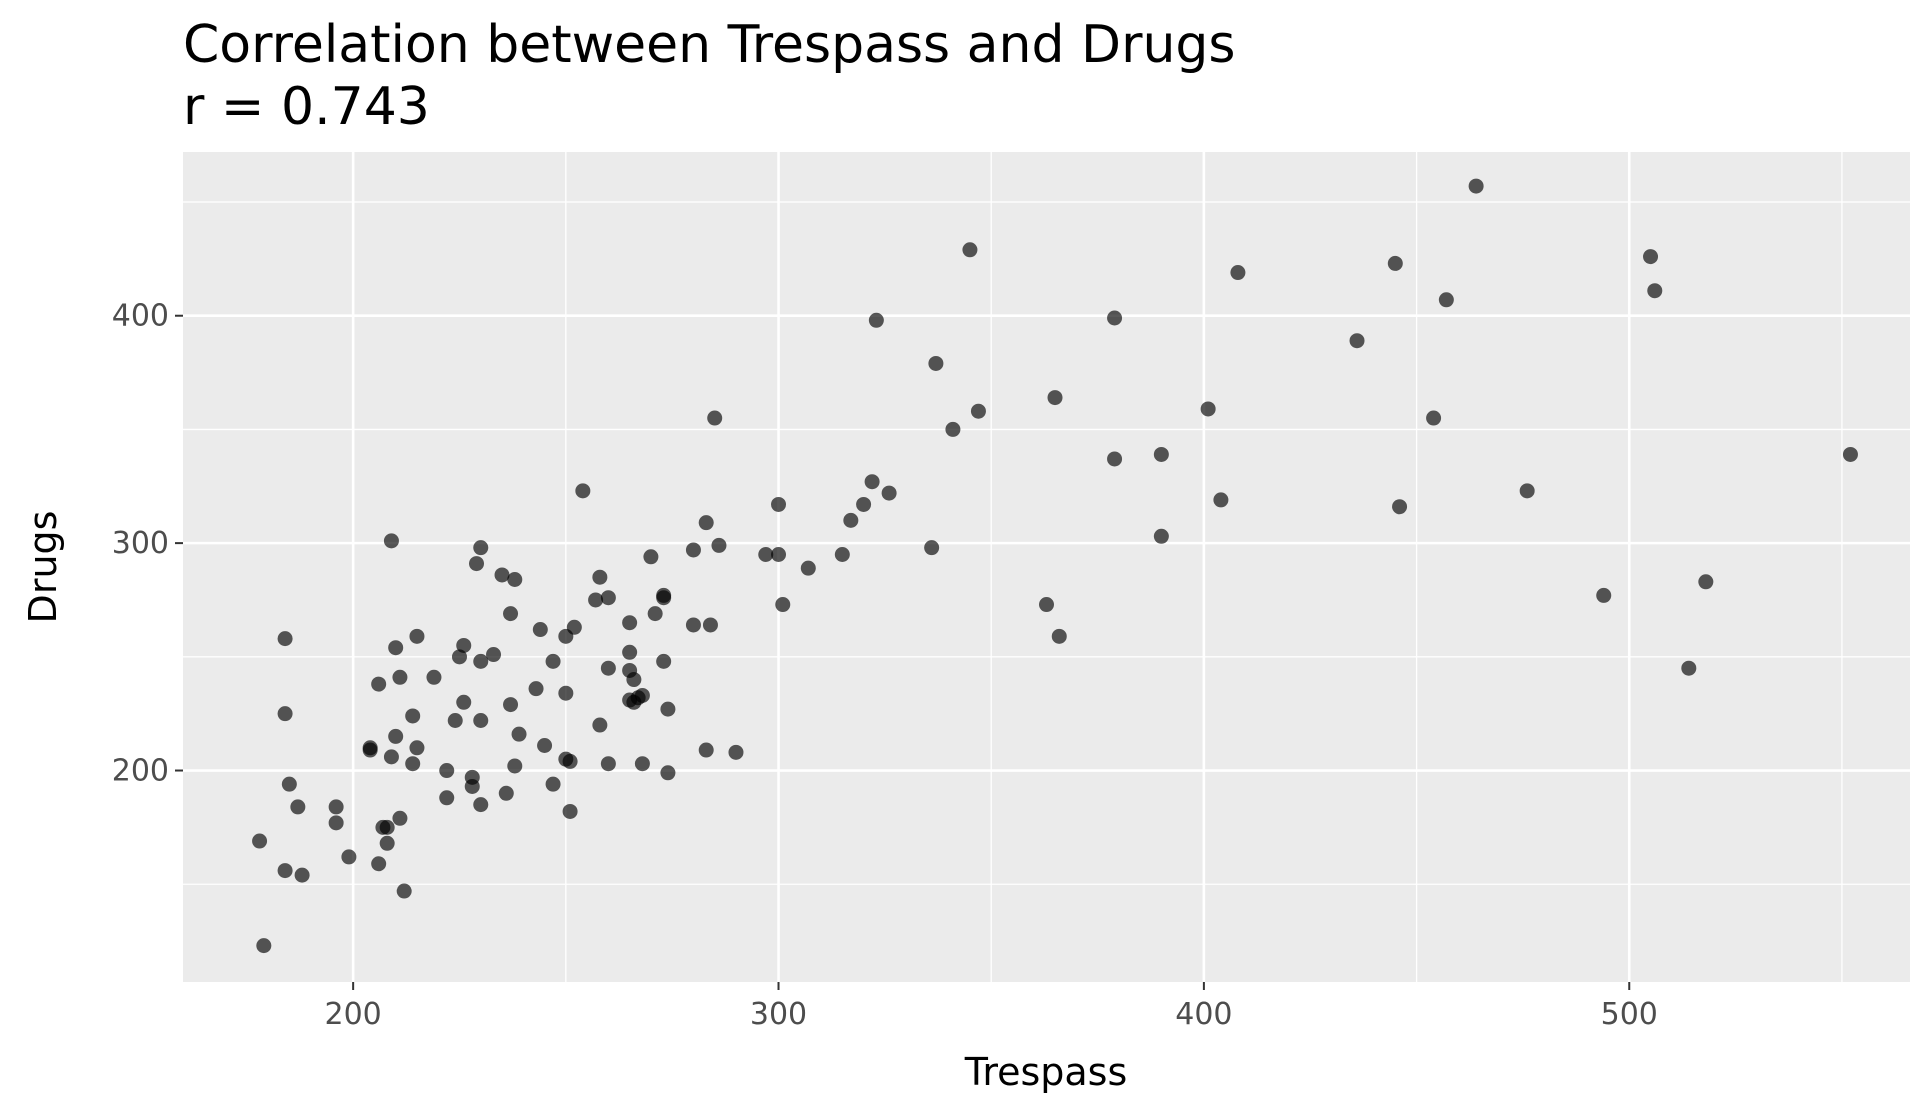 The height and width of the screenshot is (1115, 1925). Describe the element at coordinates (991, 1007) in the screenshot. I see `x-axis-ticks: 200 300 400 500` at that location.